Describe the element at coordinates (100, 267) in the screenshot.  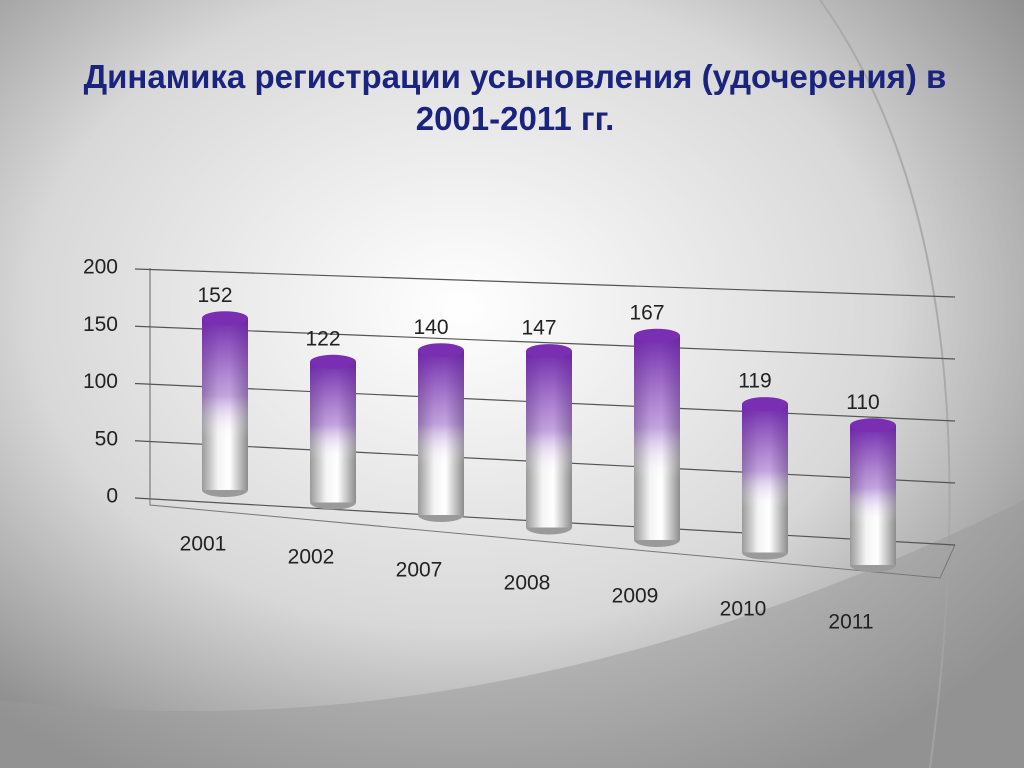
I see `y-tick-label: 200` at that location.